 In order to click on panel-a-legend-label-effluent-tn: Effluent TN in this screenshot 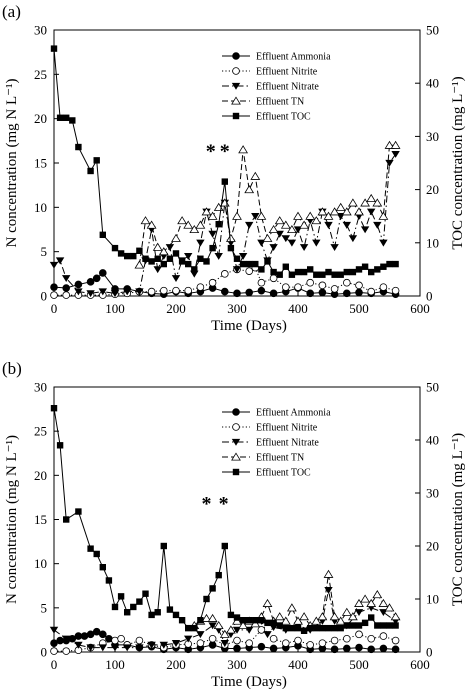, I will do `click(280, 102)`.